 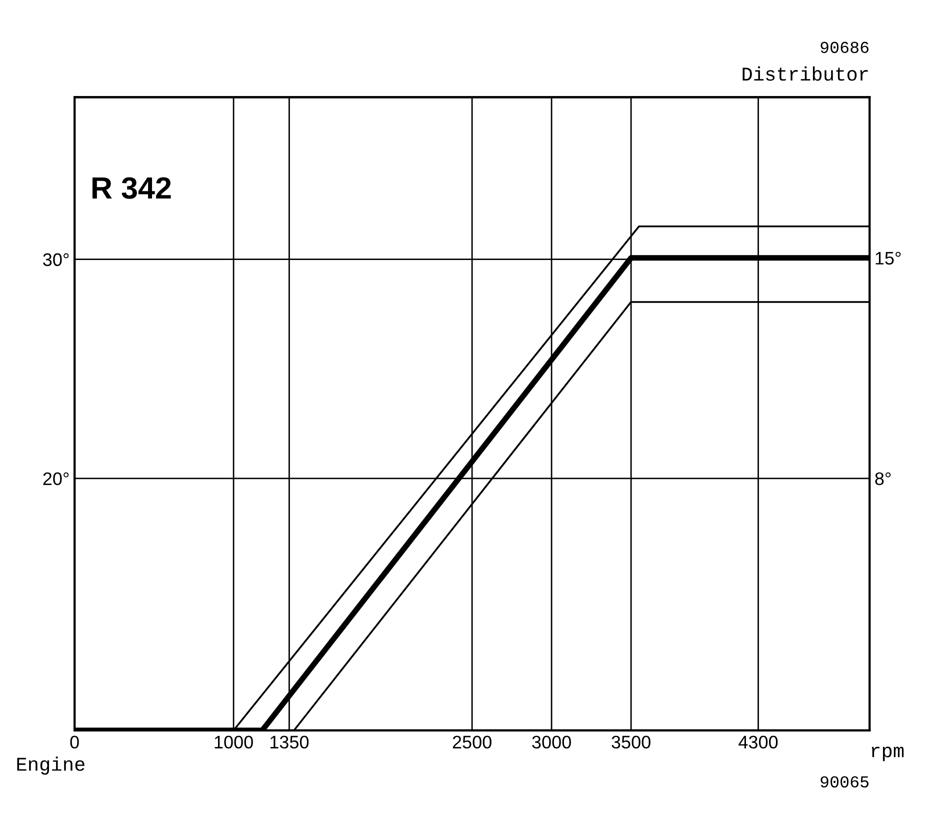 What do you see at coordinates (631, 742) in the screenshot?
I see `x-tick-label: 3500` at bounding box center [631, 742].